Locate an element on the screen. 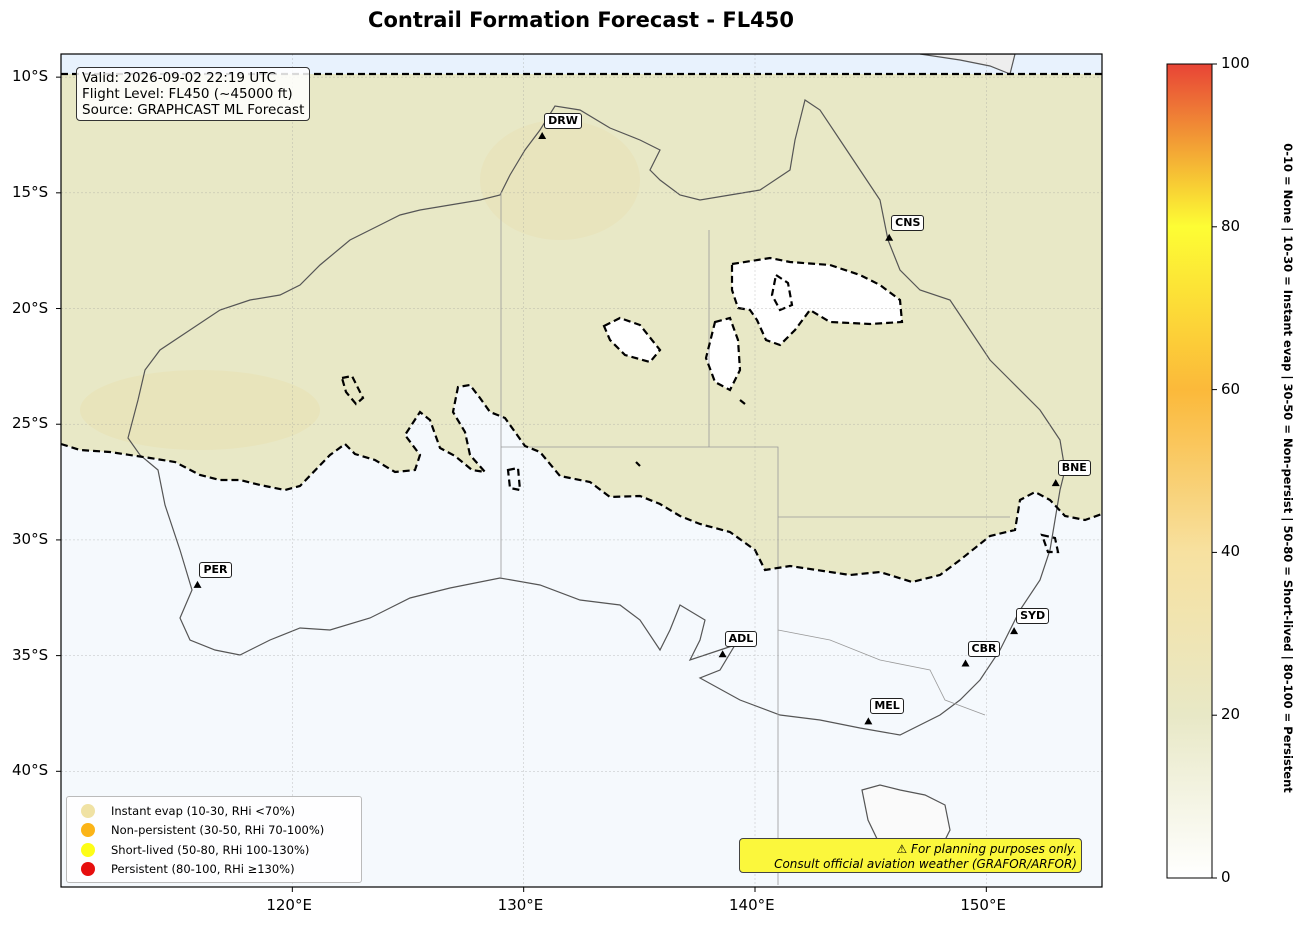 The height and width of the screenshot is (926, 1304). new-guinea-coastline is located at coordinates (967, 64).